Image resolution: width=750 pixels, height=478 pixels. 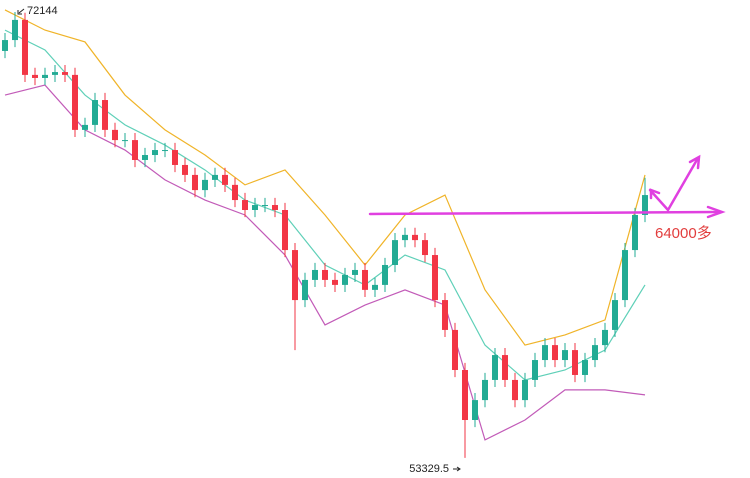 What do you see at coordinates (547, 186) in the screenshot?
I see `drawings` at bounding box center [547, 186].